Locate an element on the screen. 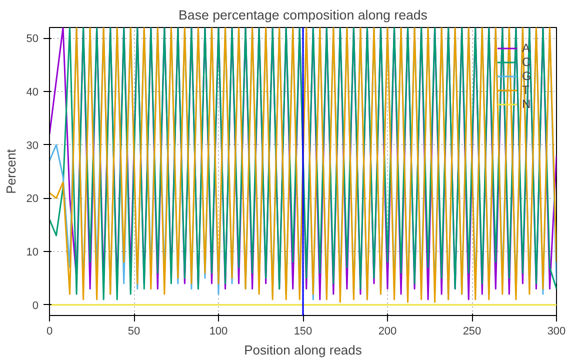 This screenshot has height=360, width=576. x-tick-label: 100 is located at coordinates (218, 332).